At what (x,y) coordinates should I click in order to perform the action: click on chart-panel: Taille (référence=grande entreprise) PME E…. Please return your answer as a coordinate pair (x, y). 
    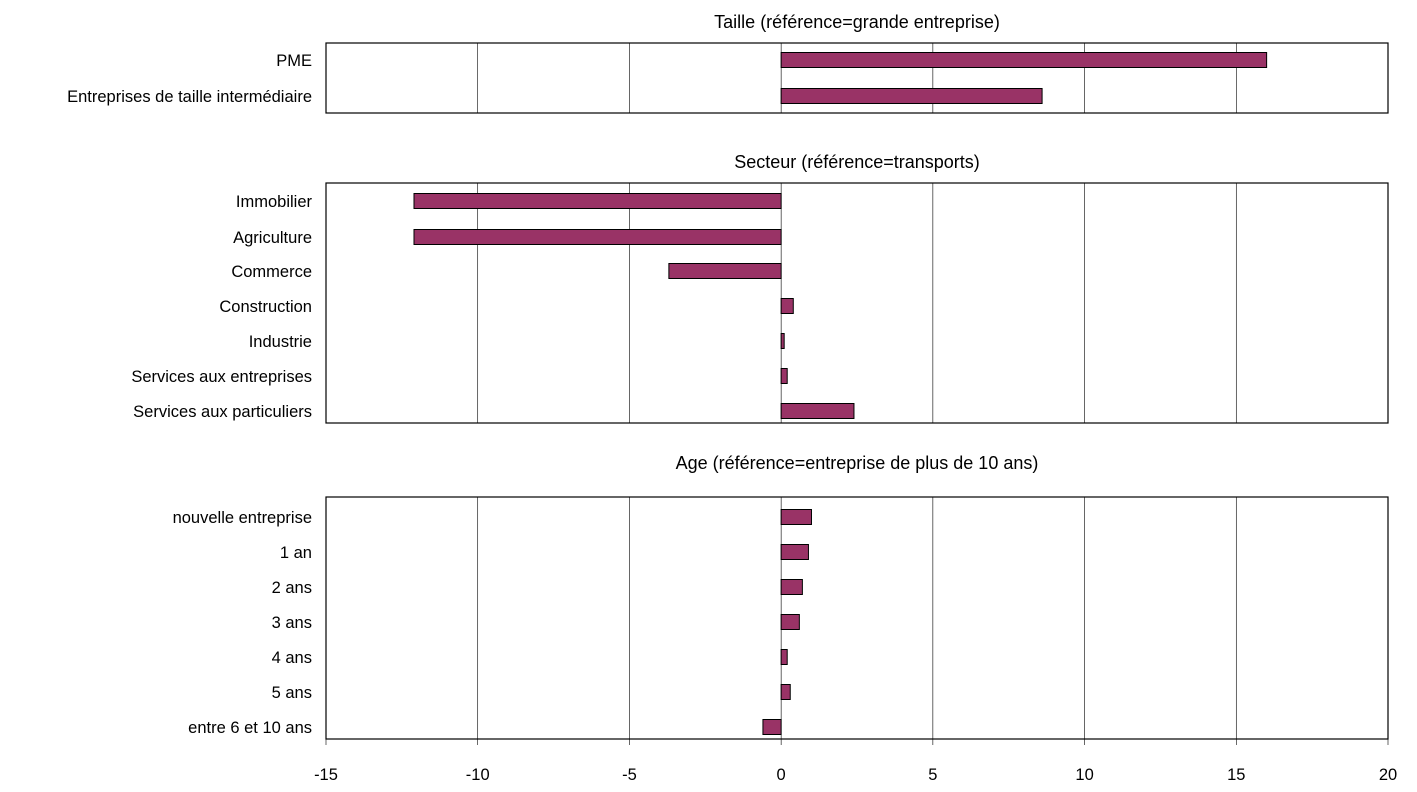
    Looking at the image, I should click on (728, 63).